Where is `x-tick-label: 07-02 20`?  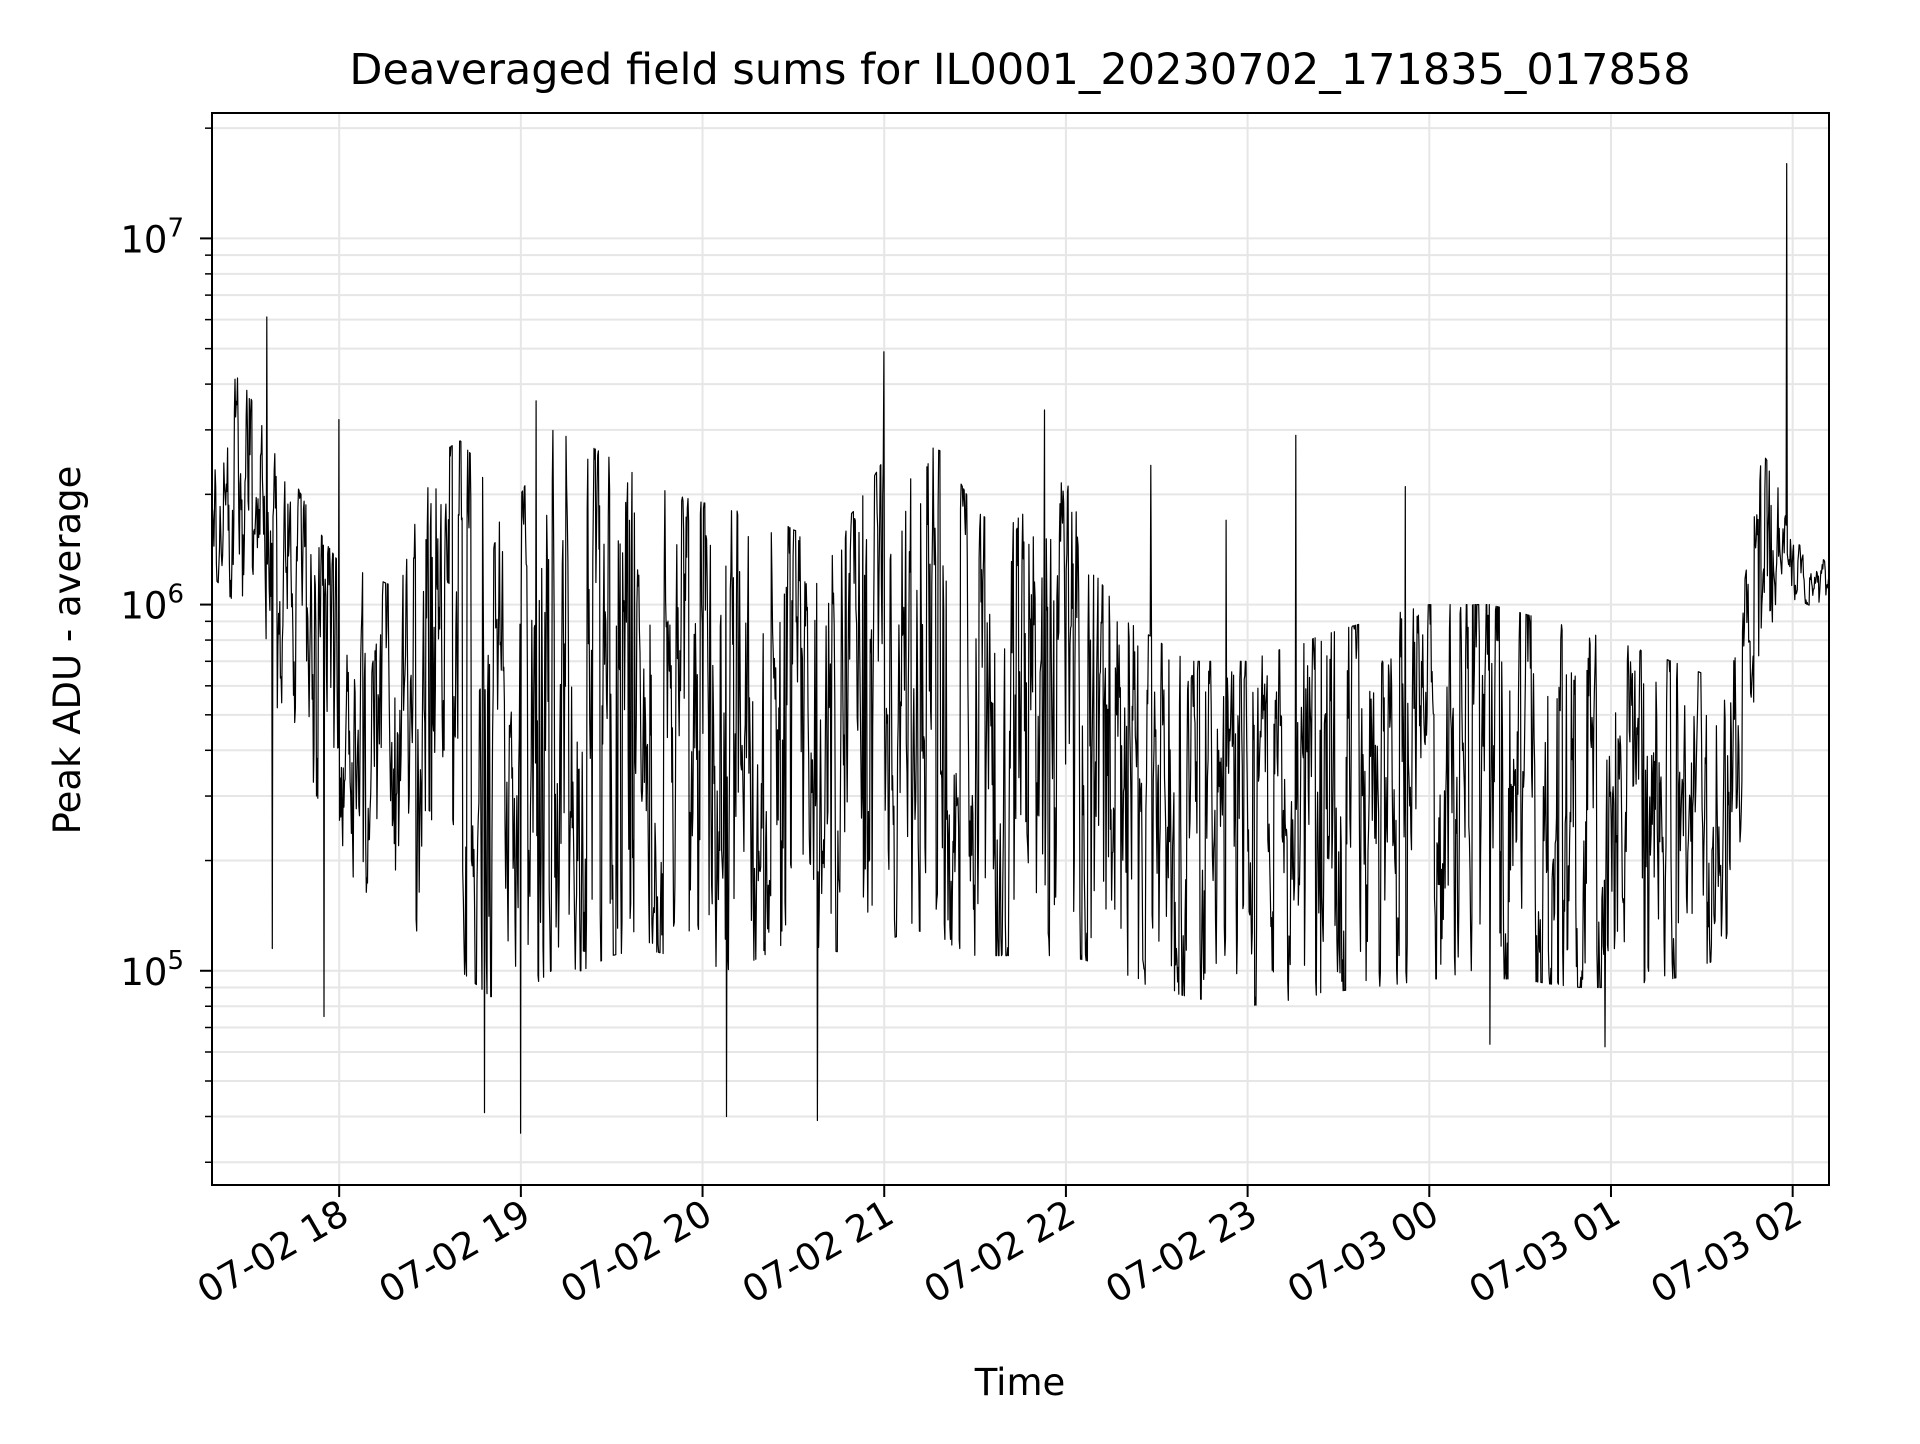
x-tick-label: 07-02 20 is located at coordinates (636, 1252).